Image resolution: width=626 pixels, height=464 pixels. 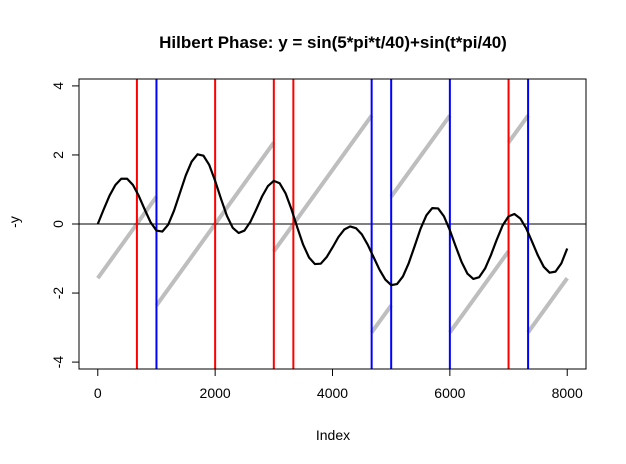 I want to click on x-tick-label: 8000, so click(x=567, y=393).